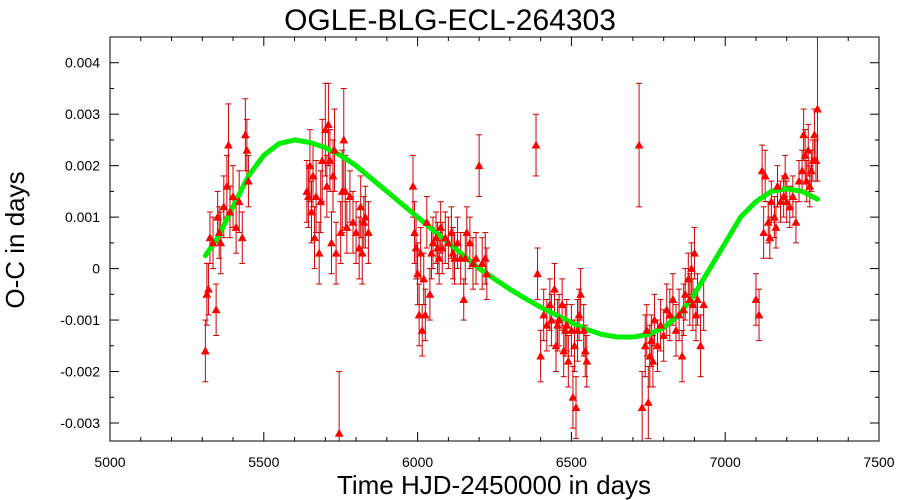 The height and width of the screenshot is (500, 900). What do you see at coordinates (417, 462) in the screenshot?
I see `x-tick-label: 6000` at bounding box center [417, 462].